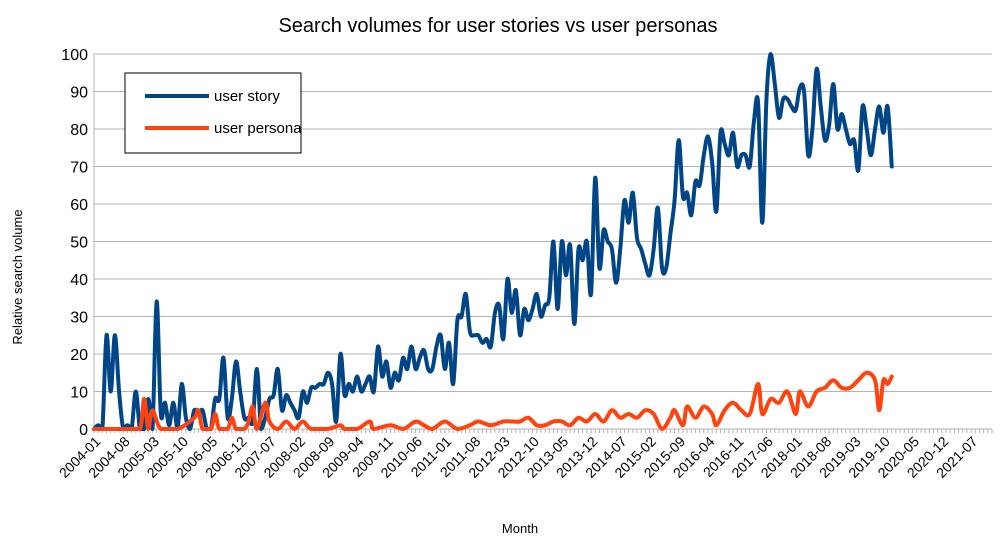 The image size is (1000, 555). What do you see at coordinates (258, 128) in the screenshot?
I see `legend-label-user-persona: user persona` at bounding box center [258, 128].